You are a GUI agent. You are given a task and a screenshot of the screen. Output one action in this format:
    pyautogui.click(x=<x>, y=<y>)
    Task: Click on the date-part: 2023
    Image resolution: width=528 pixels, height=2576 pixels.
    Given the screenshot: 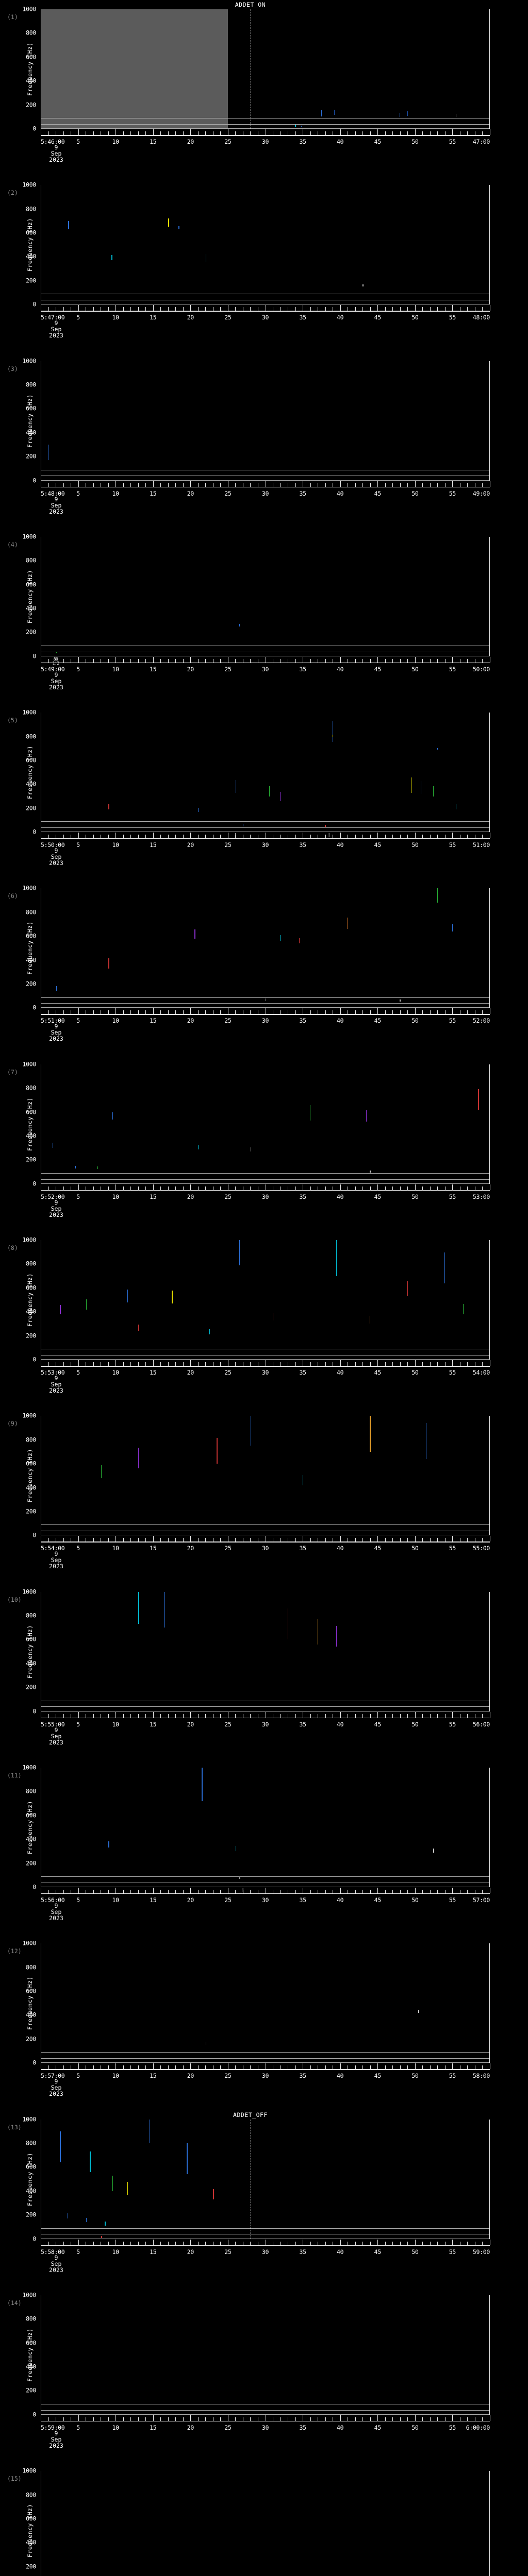 What is the action you would take?
    pyautogui.click(x=56, y=1918)
    